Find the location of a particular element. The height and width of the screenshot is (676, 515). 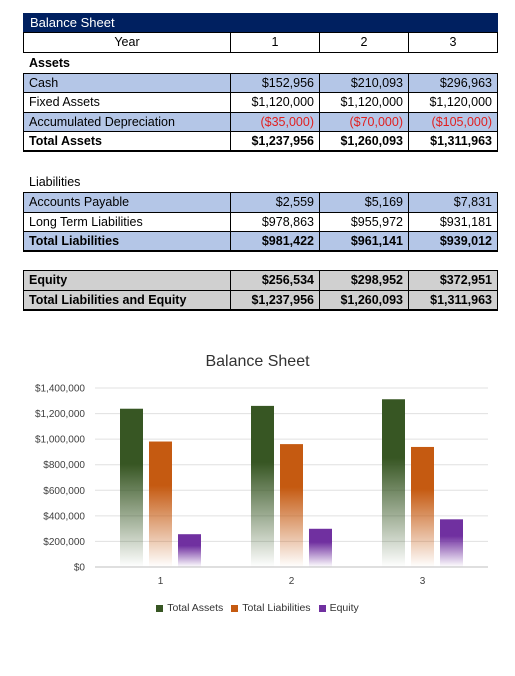

cell-value: $210,093 is located at coordinates (364, 82).